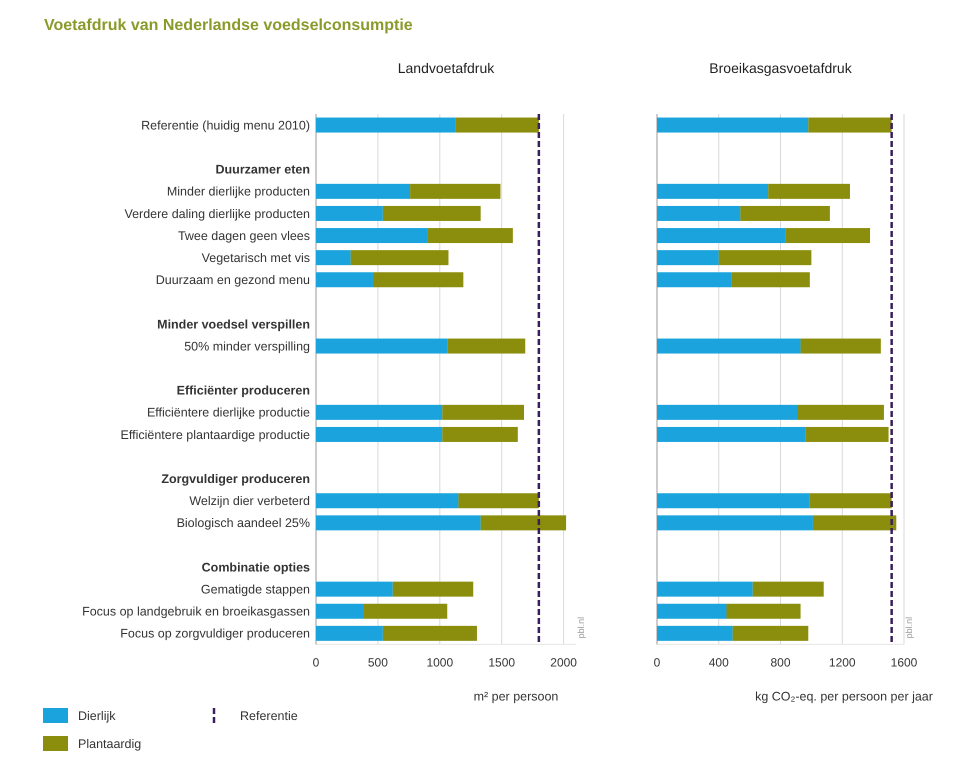 This screenshot has width=955, height=769. Describe the element at coordinates (780, 662) in the screenshot. I see `x-tick-label: 800` at that location.